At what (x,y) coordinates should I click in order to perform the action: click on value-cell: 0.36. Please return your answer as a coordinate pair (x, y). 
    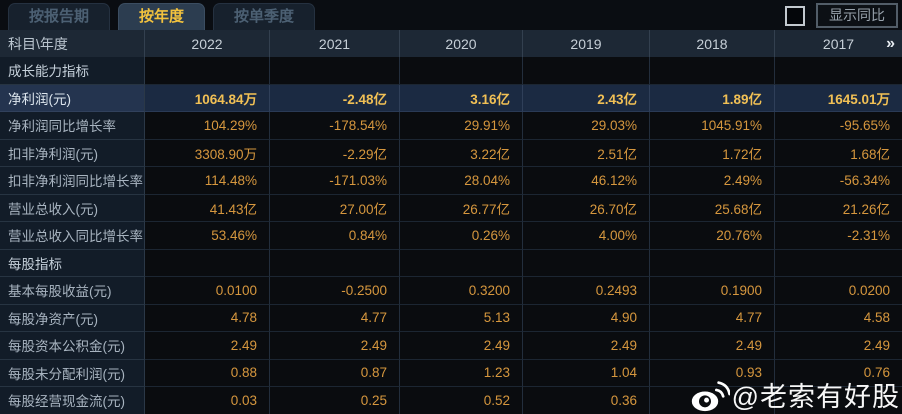
    Looking at the image, I should click on (586, 400).